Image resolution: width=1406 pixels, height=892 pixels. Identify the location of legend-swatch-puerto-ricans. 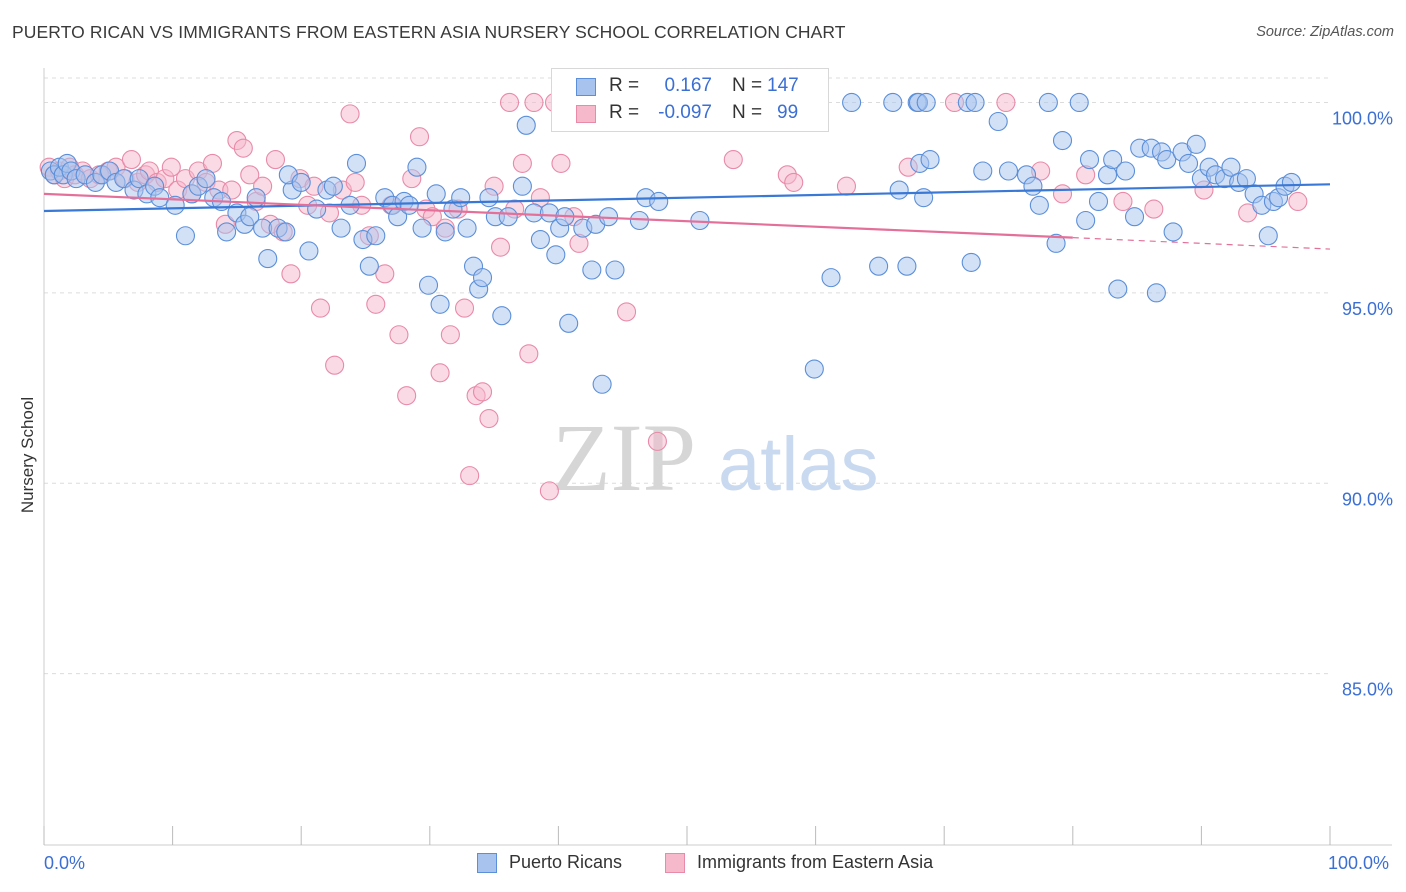
(487, 863).